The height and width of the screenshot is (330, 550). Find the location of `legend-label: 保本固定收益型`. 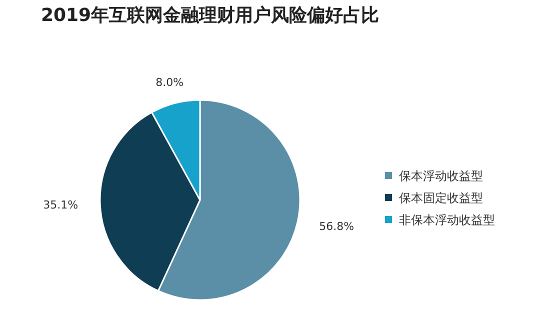

legend-label: 保本固定收益型 is located at coordinates (441, 198).